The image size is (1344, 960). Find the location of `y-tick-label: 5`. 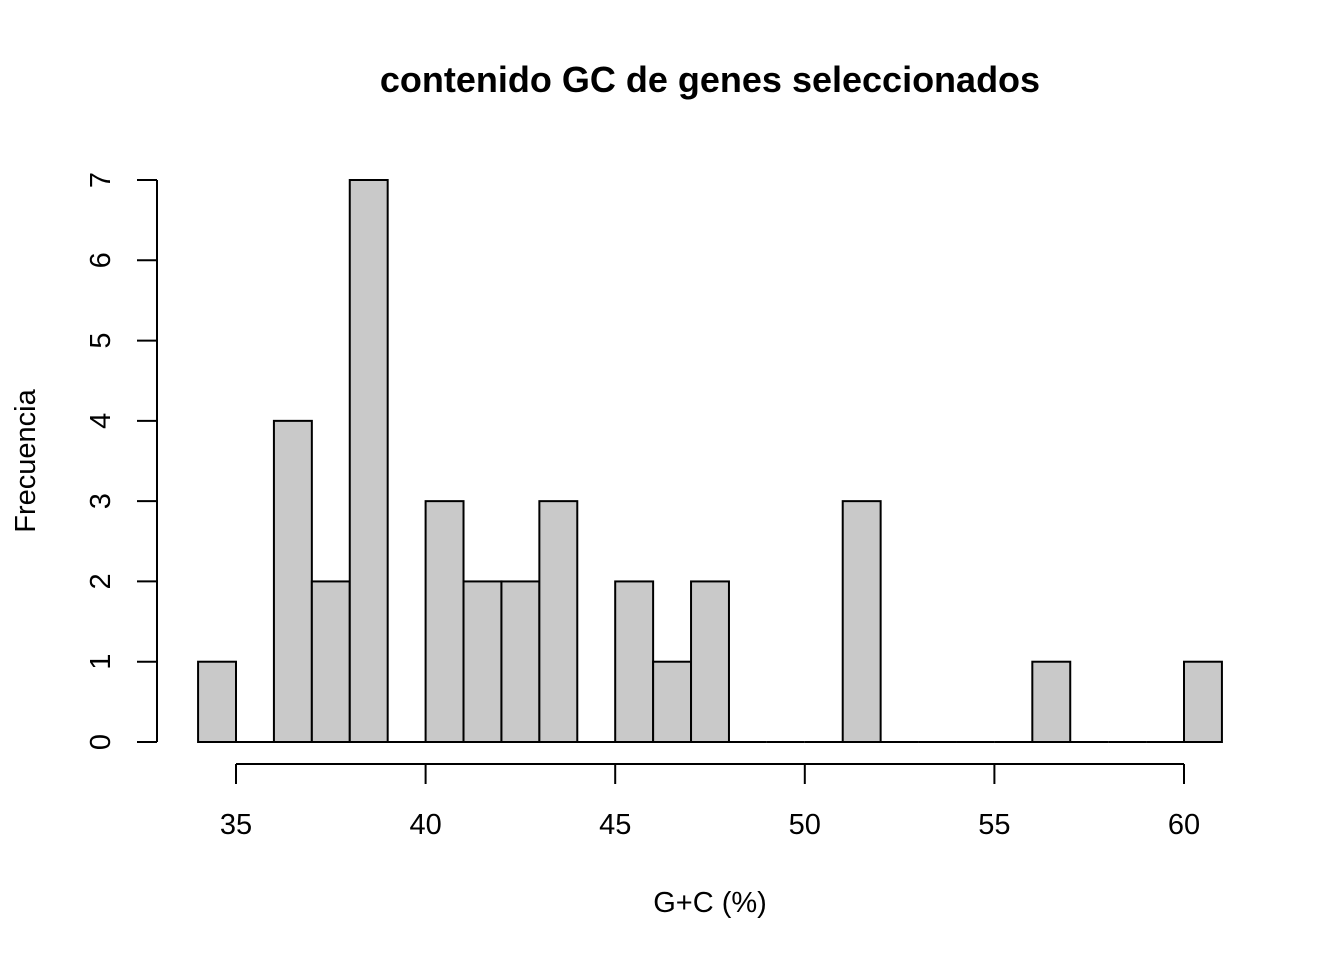

y-tick-label: 5 is located at coordinates (101, 341).